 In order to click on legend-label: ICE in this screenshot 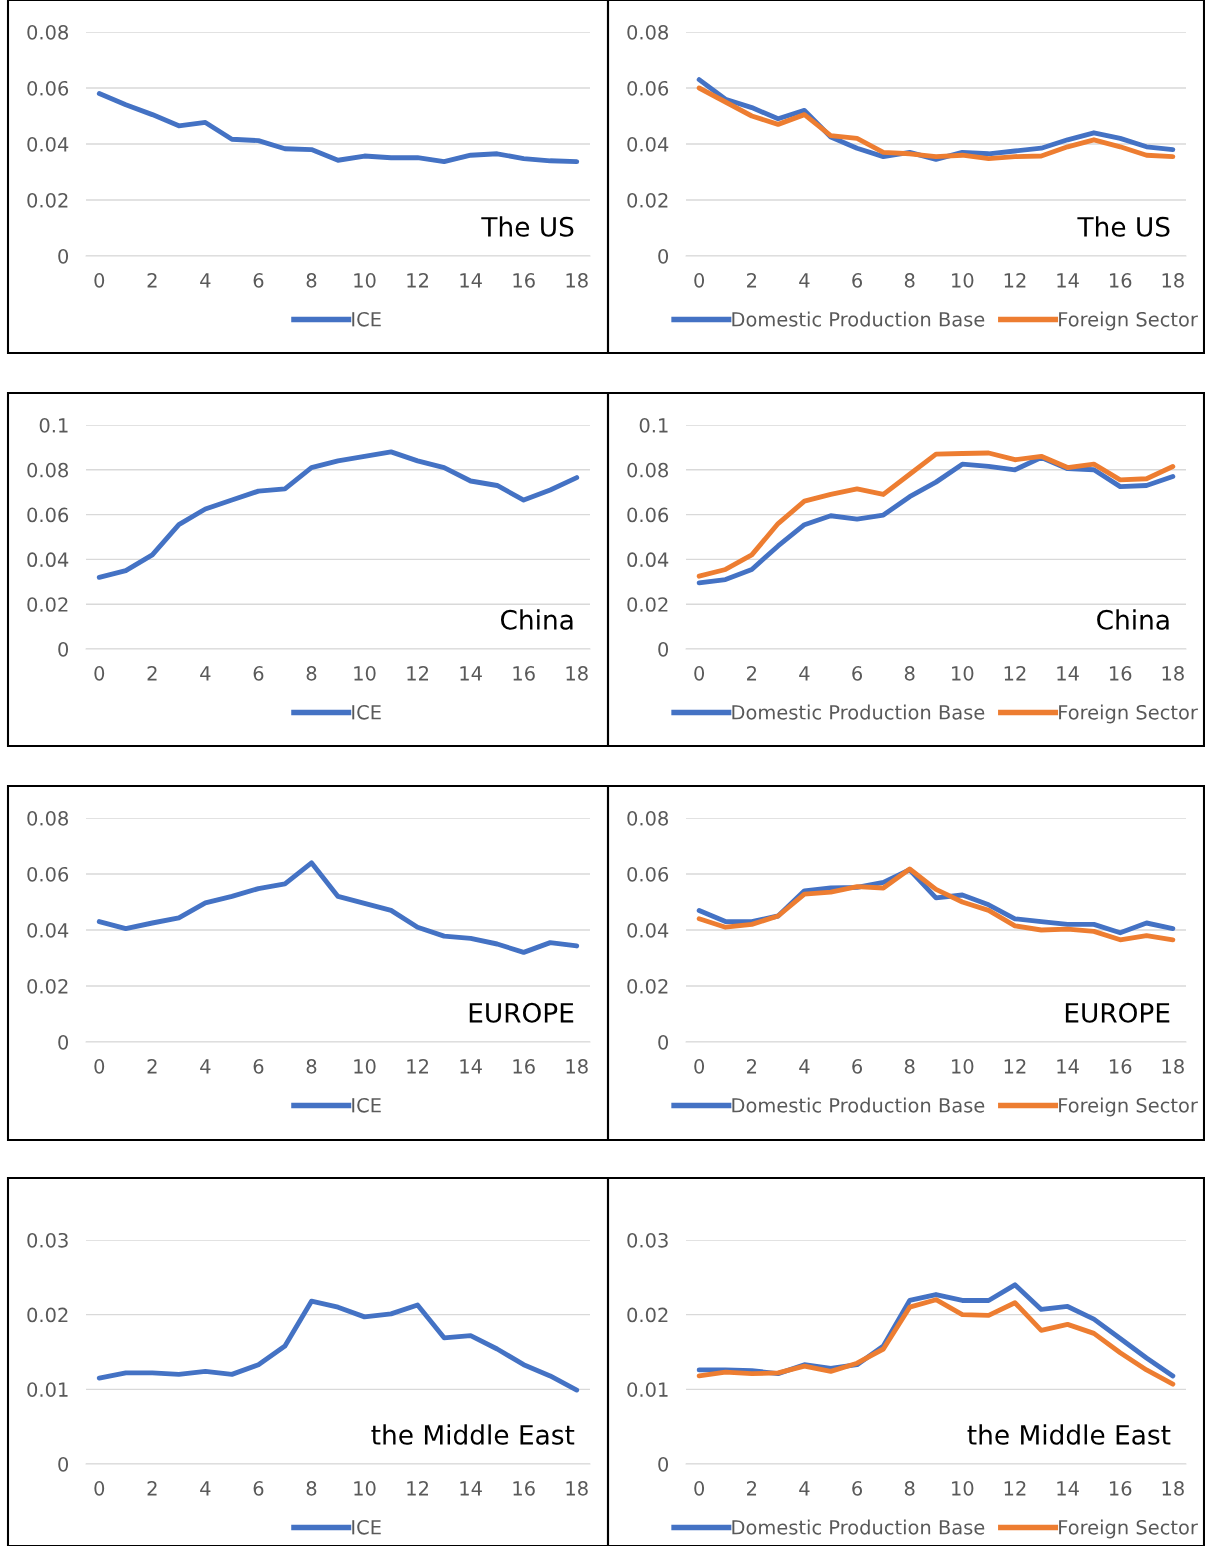, I will do `click(366, 319)`.